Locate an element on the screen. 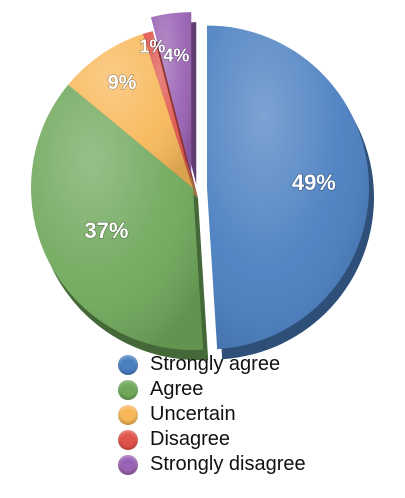 Image resolution: width=405 pixels, height=498 pixels. legend-label: Disagree is located at coordinates (190, 439).